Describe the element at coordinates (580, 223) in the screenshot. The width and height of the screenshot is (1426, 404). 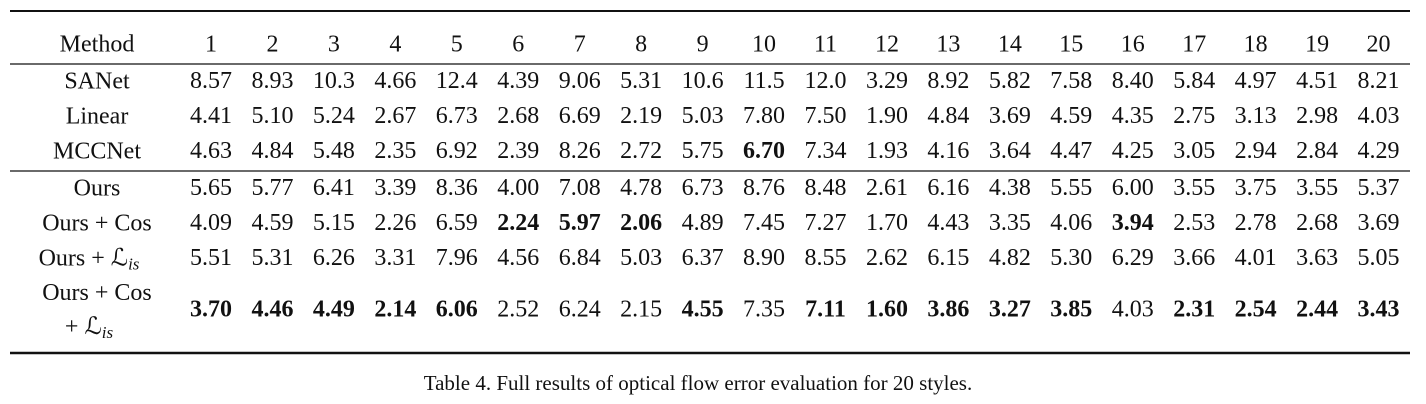
I see `value-cell: 5.97` at that location.